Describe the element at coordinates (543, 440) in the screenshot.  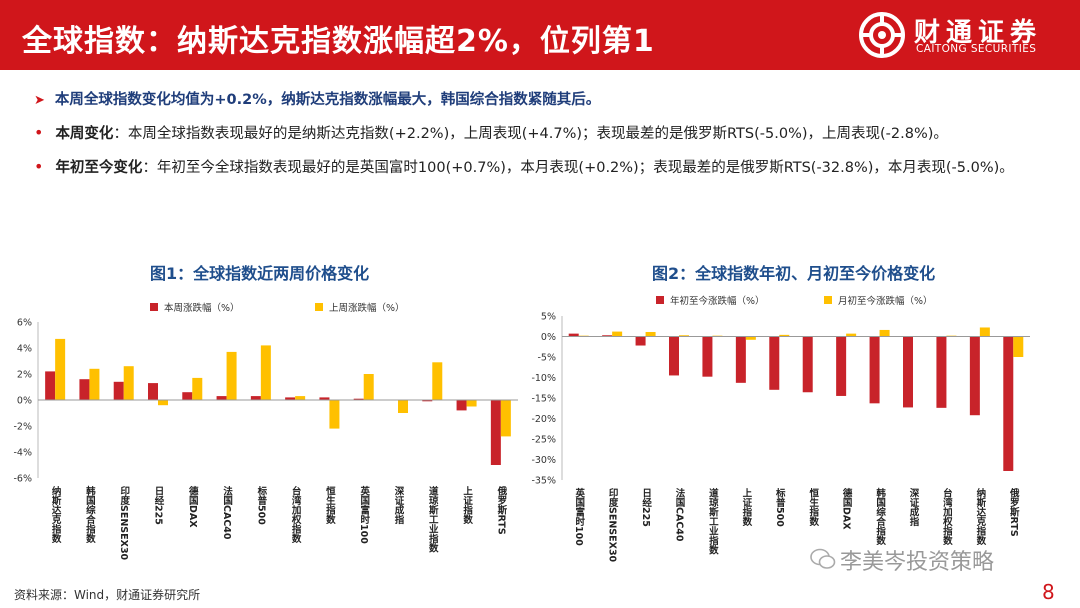
I see `y-tick-label: -25%` at that location.